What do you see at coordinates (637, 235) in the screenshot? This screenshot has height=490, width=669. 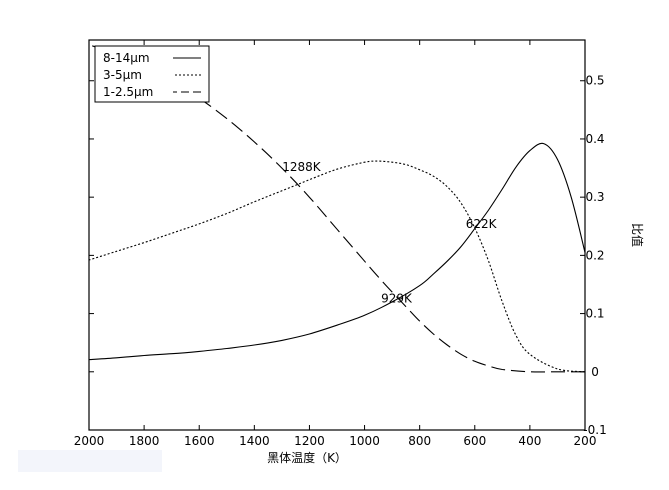 I see `y-axis-label: 比值` at bounding box center [637, 235].